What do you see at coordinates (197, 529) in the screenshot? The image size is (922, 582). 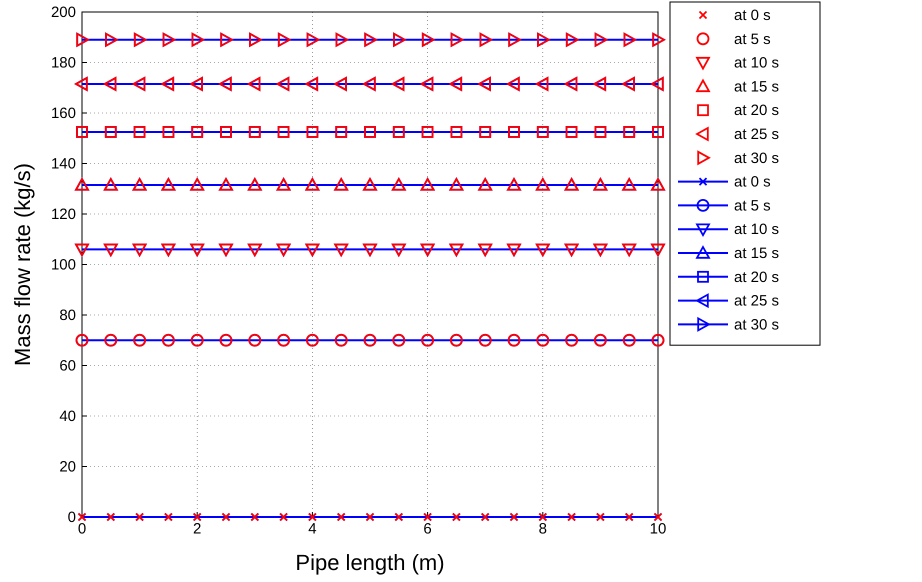 I see `x-tick-label: 2` at bounding box center [197, 529].